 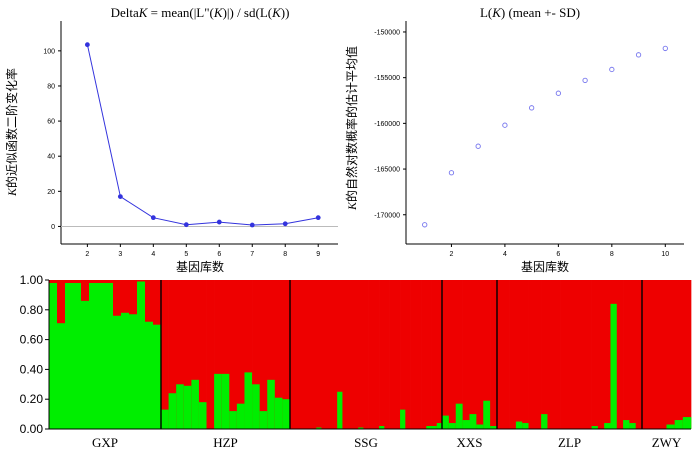 What do you see at coordinates (665, 254) in the screenshot?
I see `lk-x-tick-label: 10` at bounding box center [665, 254].